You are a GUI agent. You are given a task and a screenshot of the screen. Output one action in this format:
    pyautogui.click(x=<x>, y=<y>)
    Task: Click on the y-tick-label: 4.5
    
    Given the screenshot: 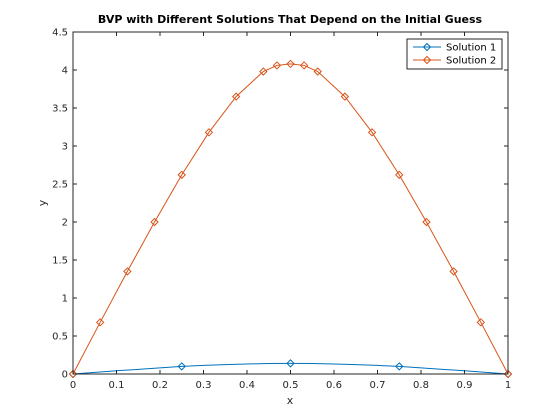 What is the action you would take?
    pyautogui.click(x=60, y=33)
    